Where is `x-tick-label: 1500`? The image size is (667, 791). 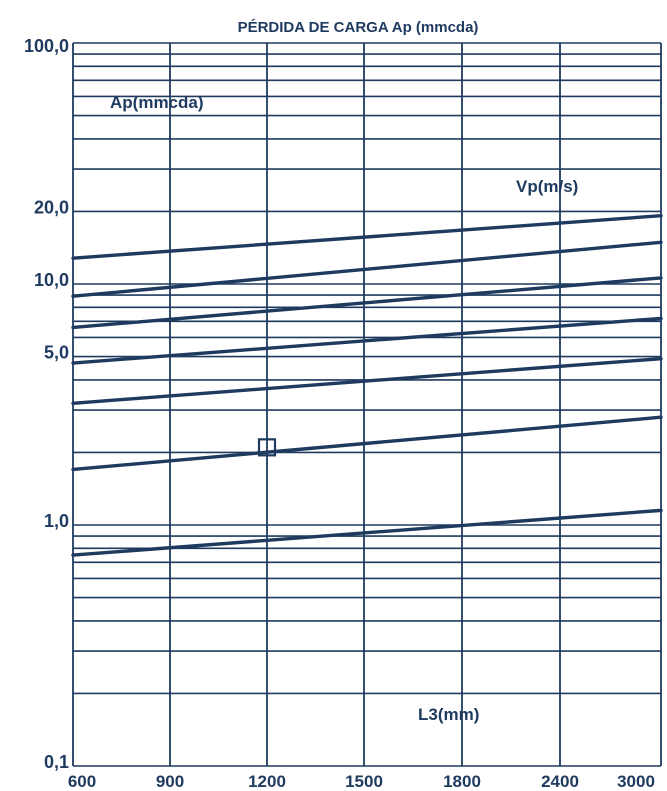
x-tick-label: 1500 is located at coordinates (364, 781).